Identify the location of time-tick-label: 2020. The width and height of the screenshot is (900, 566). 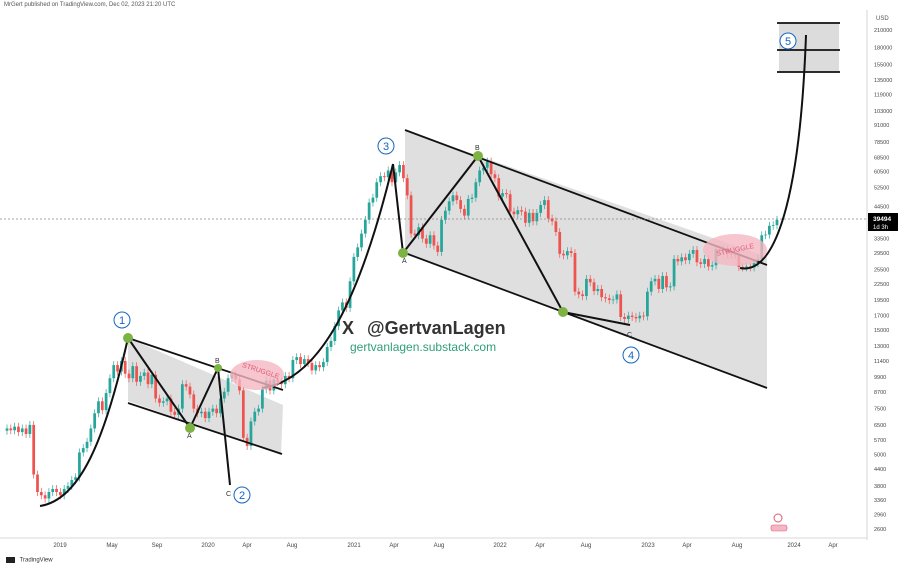
(208, 546).